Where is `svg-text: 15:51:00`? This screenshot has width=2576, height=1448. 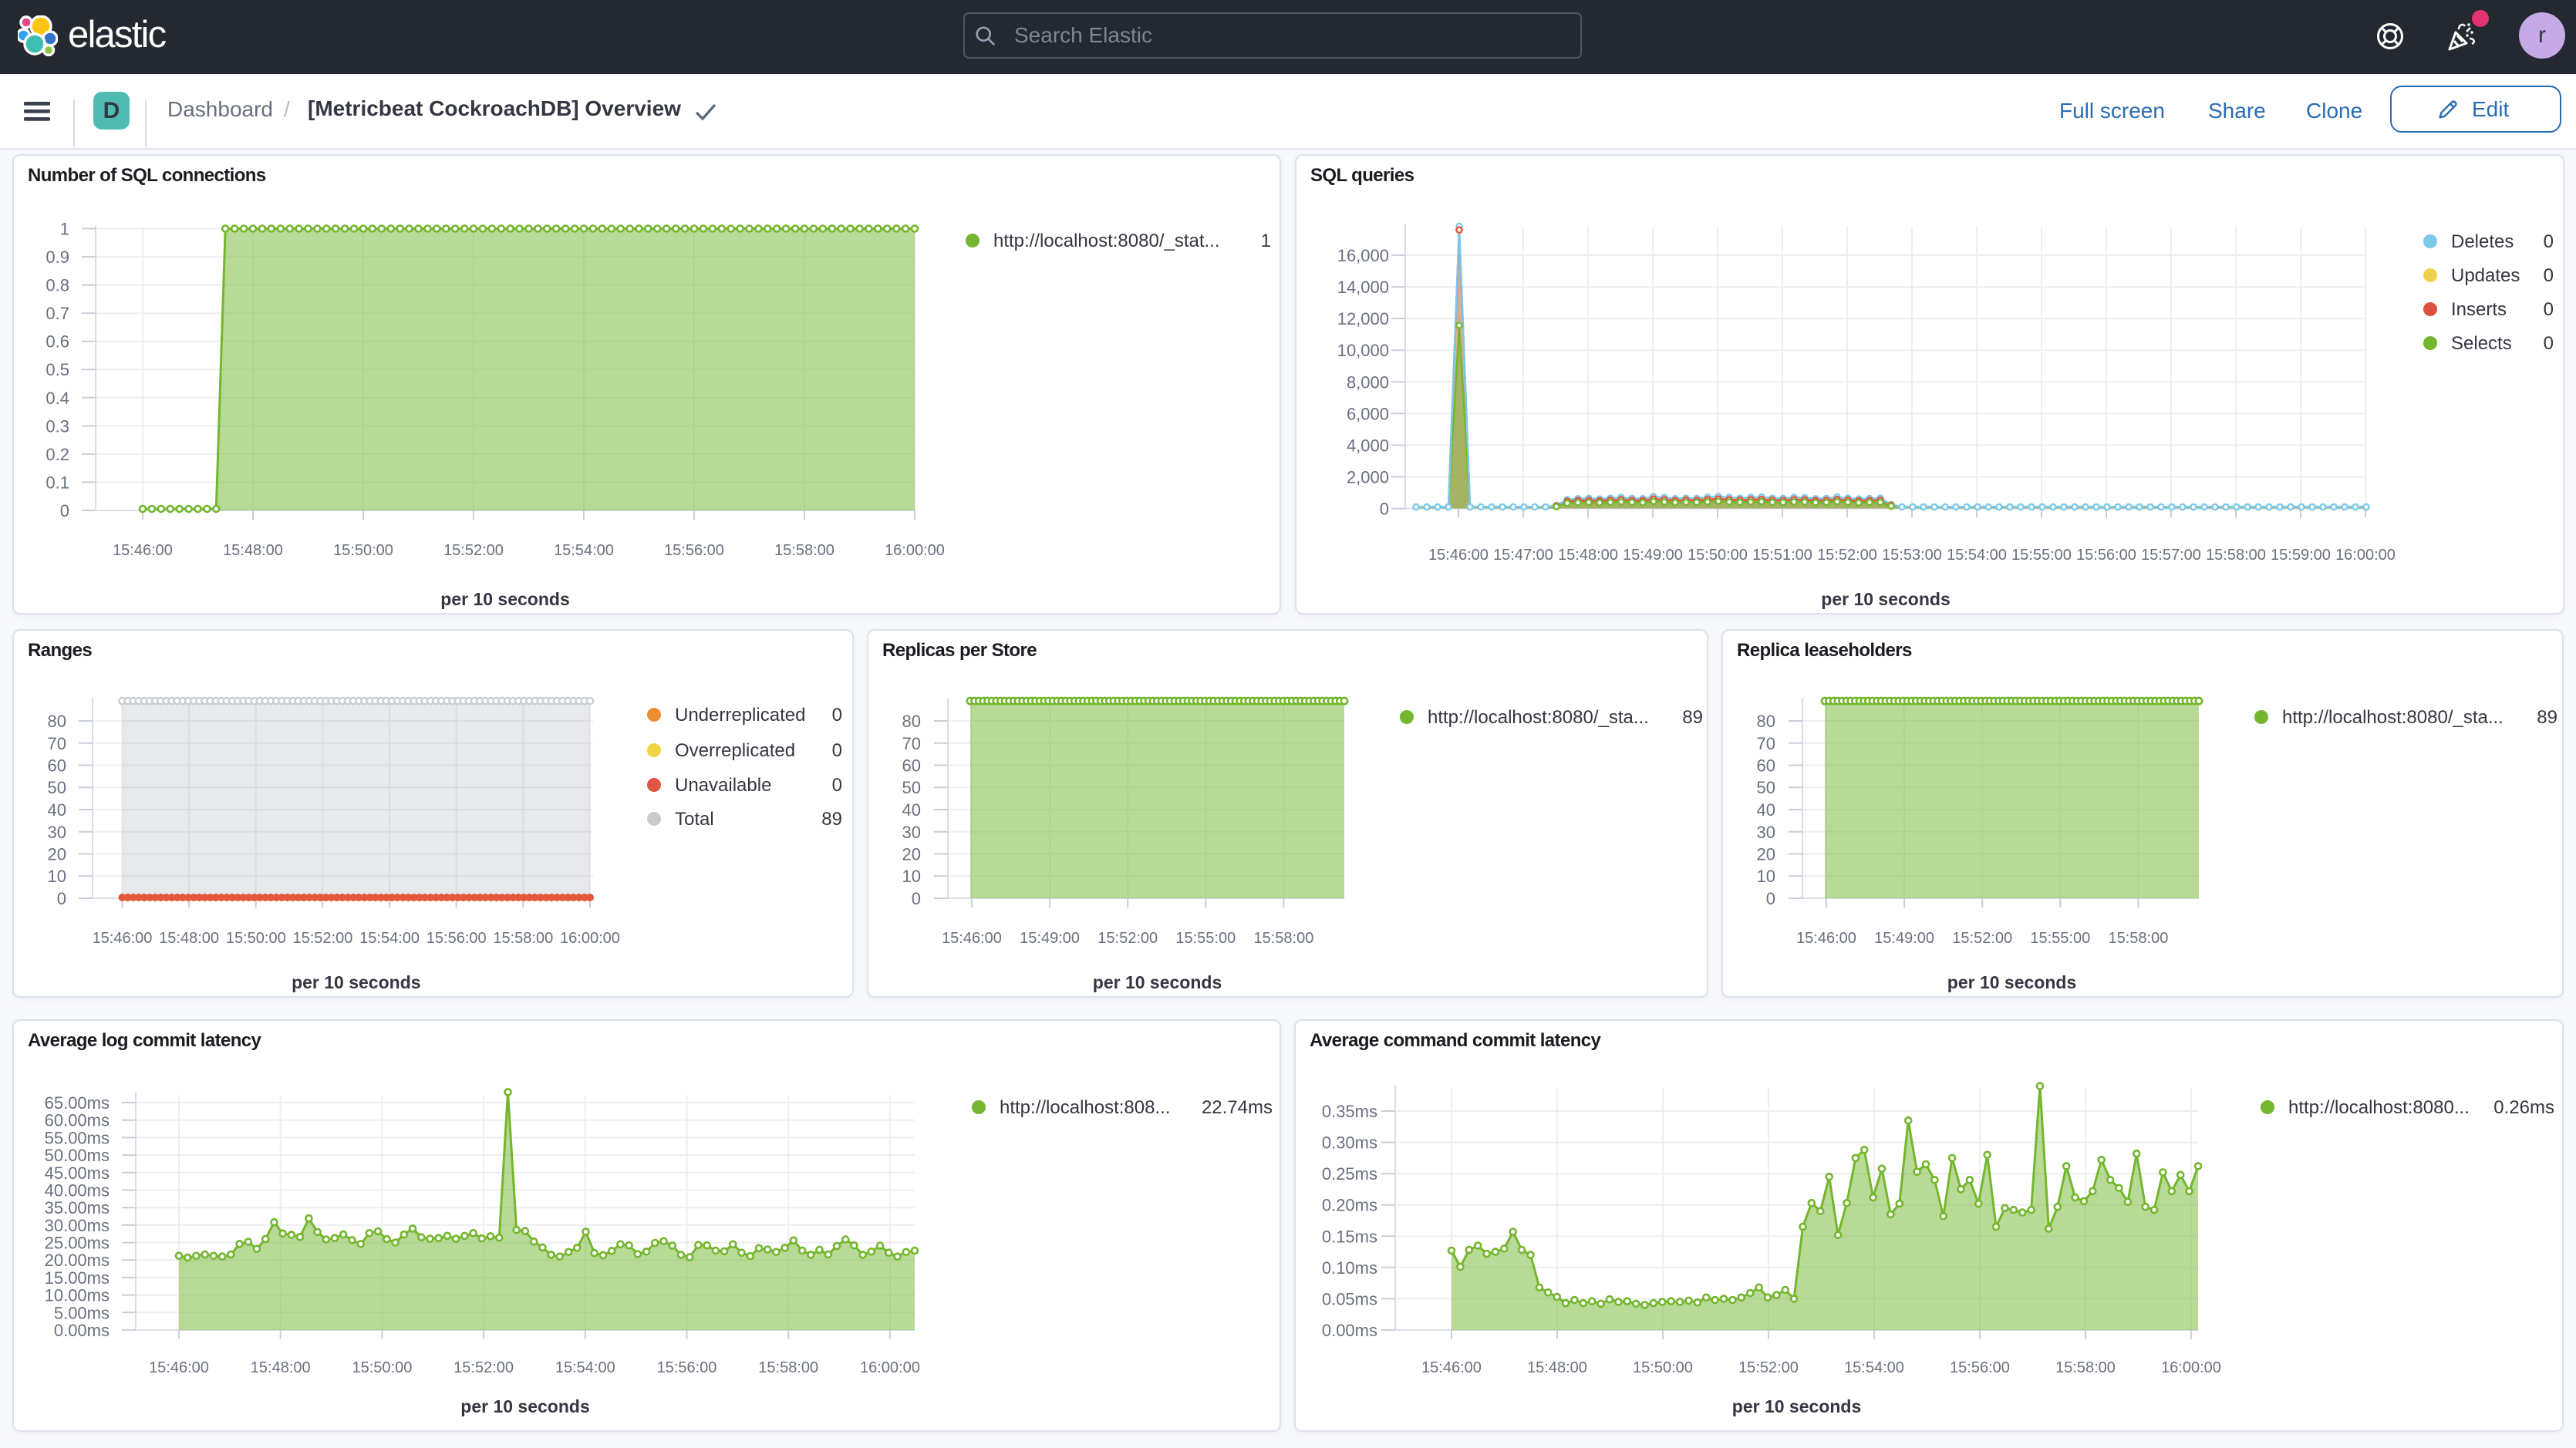
svg-text: 15:51:00 is located at coordinates (1782, 555).